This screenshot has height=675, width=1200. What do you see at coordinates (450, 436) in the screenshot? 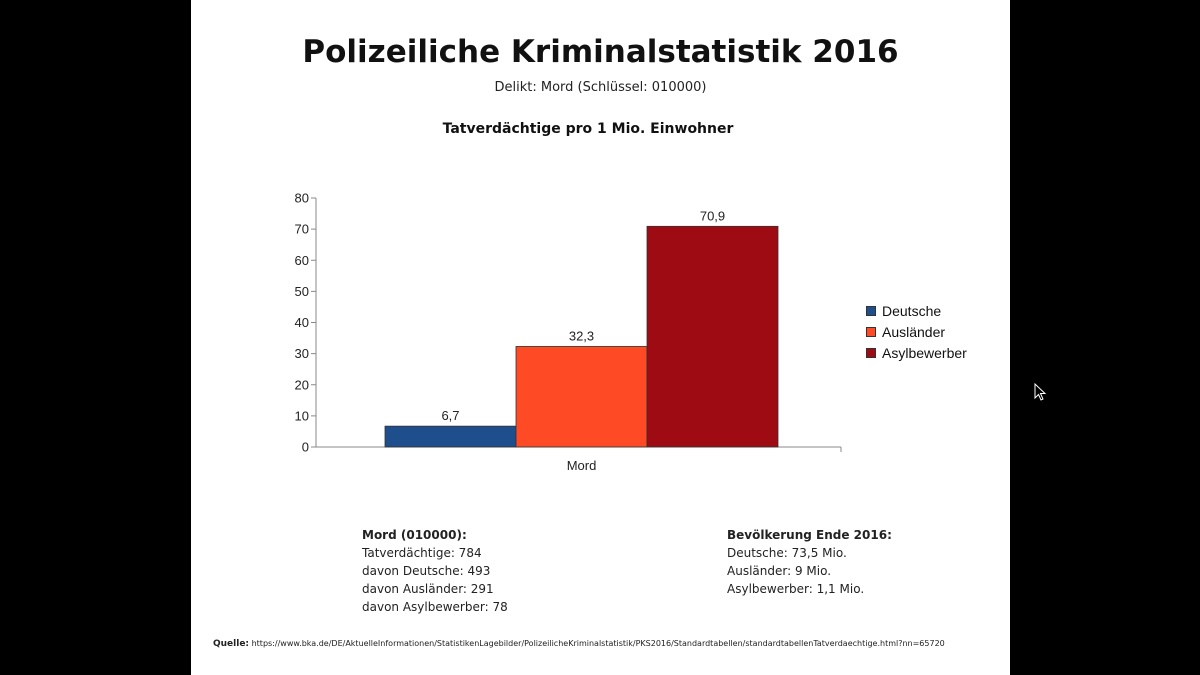
I see `bar-deutsche` at bounding box center [450, 436].